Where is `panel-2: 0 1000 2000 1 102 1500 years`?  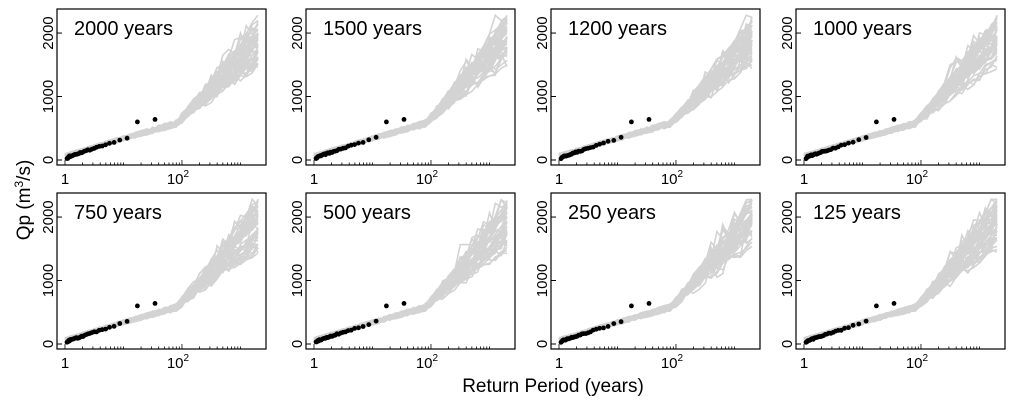 panel-2: 0 1000 2000 1 102 1500 years is located at coordinates (402, 98).